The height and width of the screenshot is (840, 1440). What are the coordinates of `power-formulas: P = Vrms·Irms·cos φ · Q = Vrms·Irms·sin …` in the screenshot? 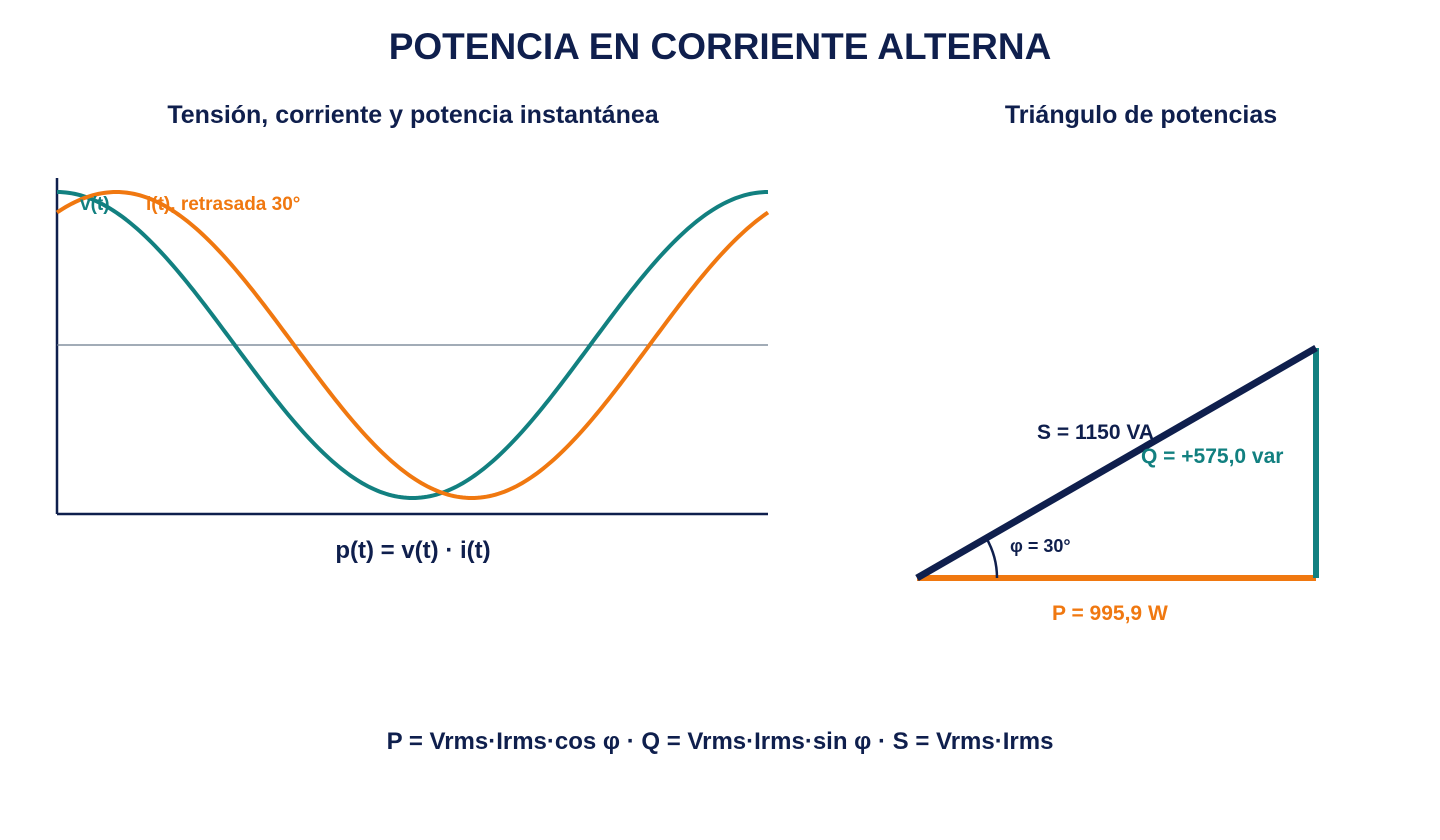 It's located at (720, 741).